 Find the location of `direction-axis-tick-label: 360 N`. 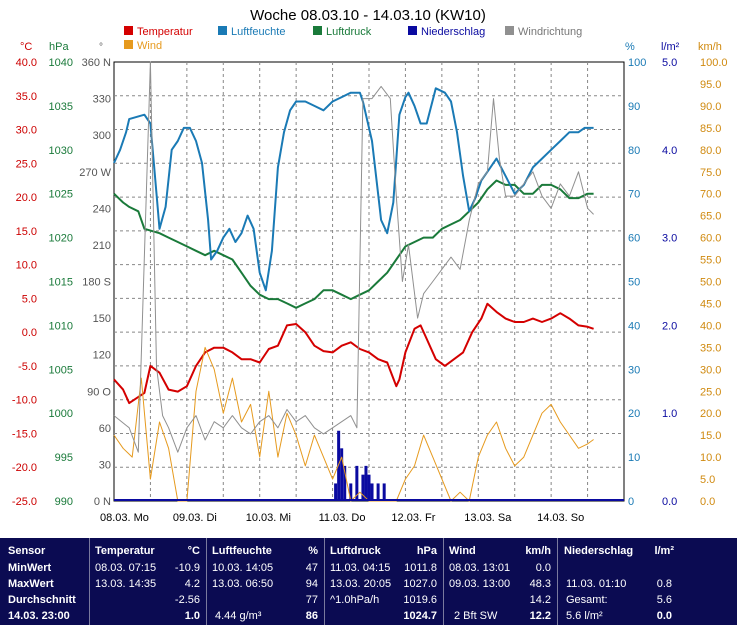

direction-axis-tick-label: 360 N is located at coordinates (96, 63).